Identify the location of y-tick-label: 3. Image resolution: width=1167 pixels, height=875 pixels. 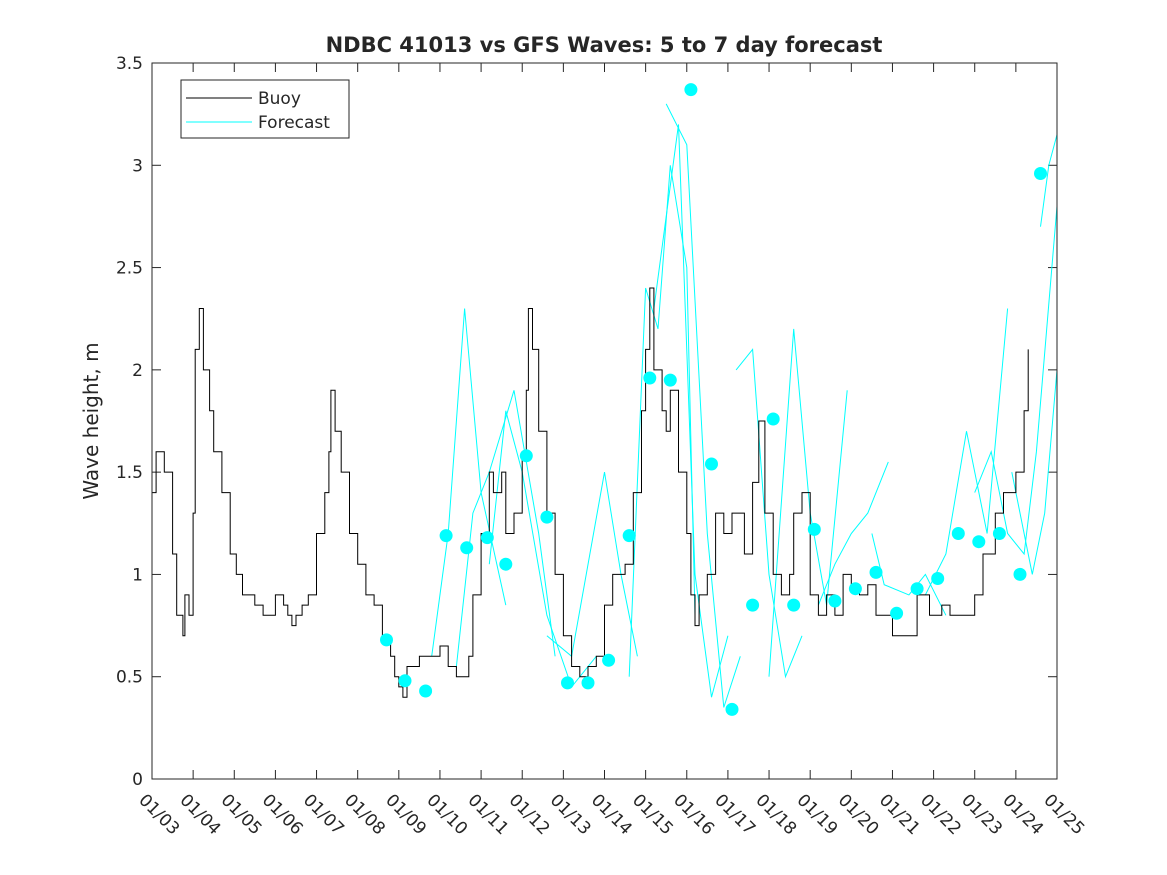
(137, 166).